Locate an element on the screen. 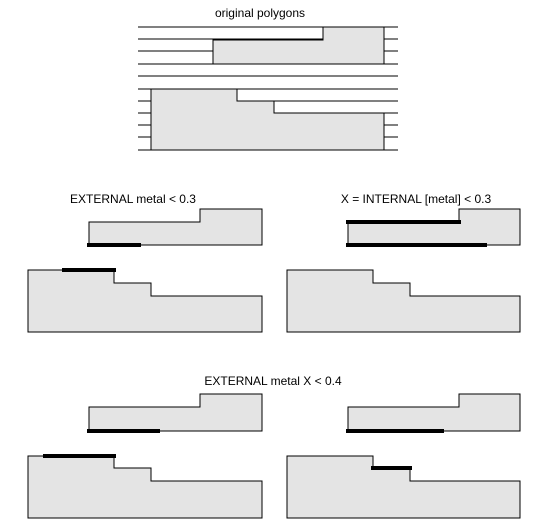  external-metal-x-right-panel is located at coordinates (403, 456).